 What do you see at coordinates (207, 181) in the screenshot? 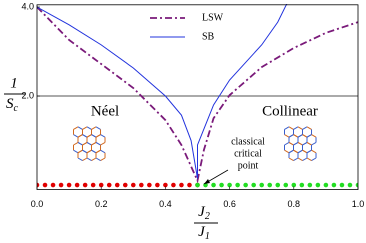
I see `arrow-head` at bounding box center [207, 181].